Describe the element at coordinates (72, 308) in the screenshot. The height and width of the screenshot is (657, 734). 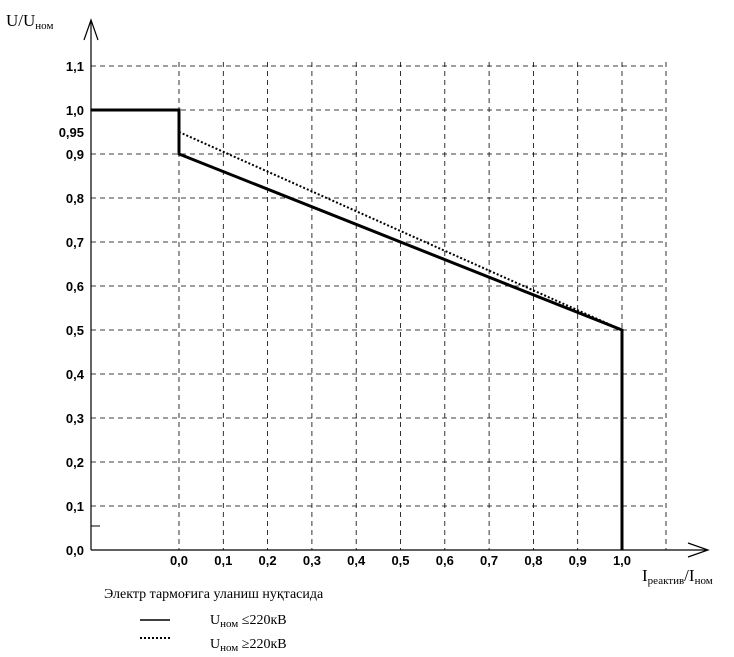
I see `y-tick-labels: 0,0 0,1 0,2 0,3 0,4 0,5 0,6 0,7 0,8 0,9 1,0 1,1 0,95` at that location.